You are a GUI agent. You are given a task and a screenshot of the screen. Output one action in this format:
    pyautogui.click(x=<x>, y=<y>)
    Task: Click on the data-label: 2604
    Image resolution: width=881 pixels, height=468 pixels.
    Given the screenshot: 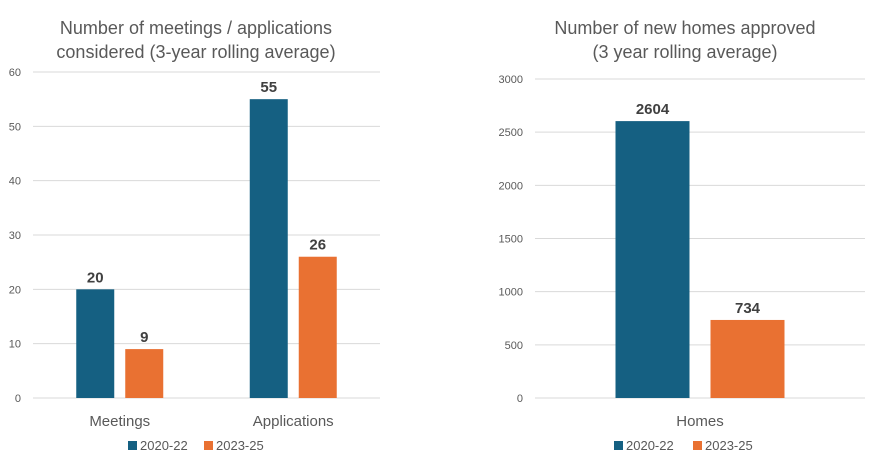 What is the action you would take?
    pyautogui.click(x=653, y=109)
    